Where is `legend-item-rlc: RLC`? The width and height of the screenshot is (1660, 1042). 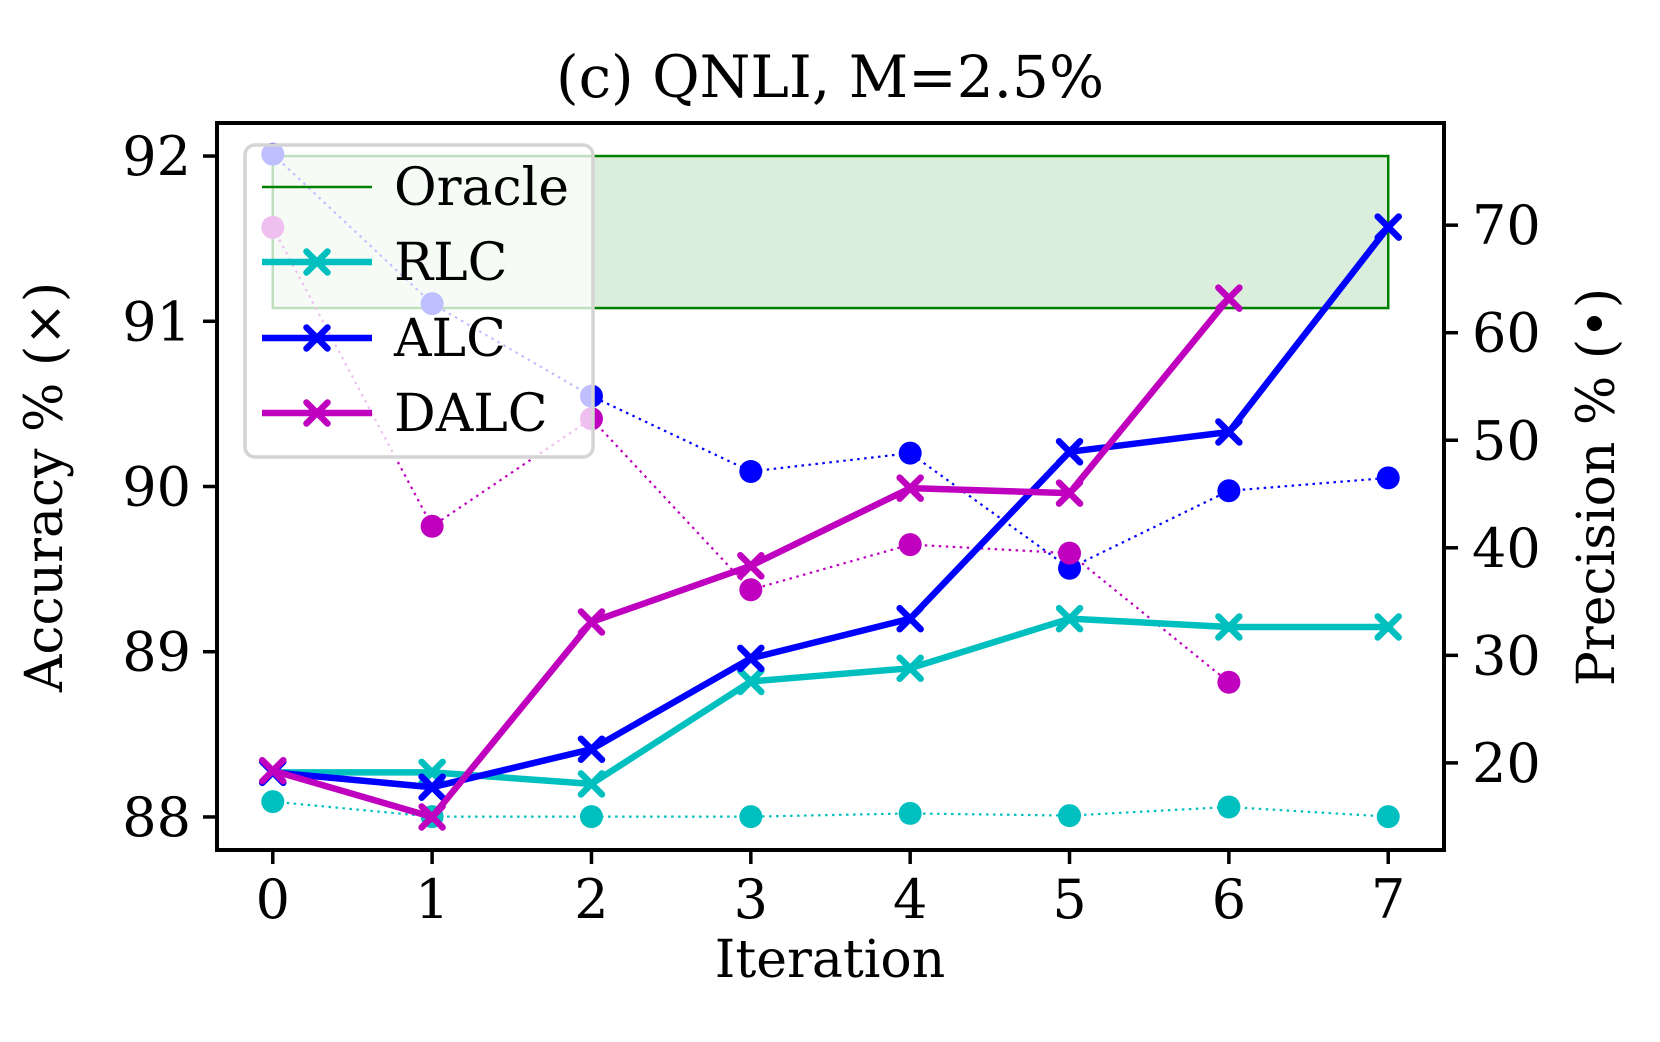 legend-item-rlc: RLC is located at coordinates (450, 263).